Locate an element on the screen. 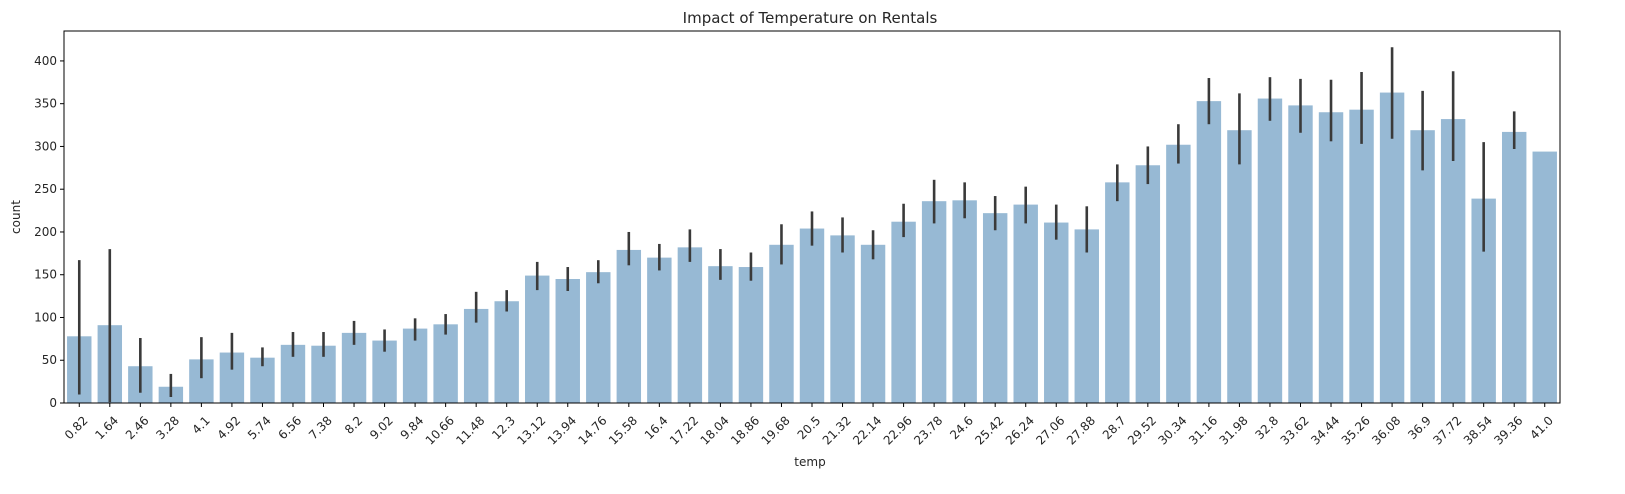 This screenshot has width=1625, height=494. y-tick-label: 100 is located at coordinates (45, 317).